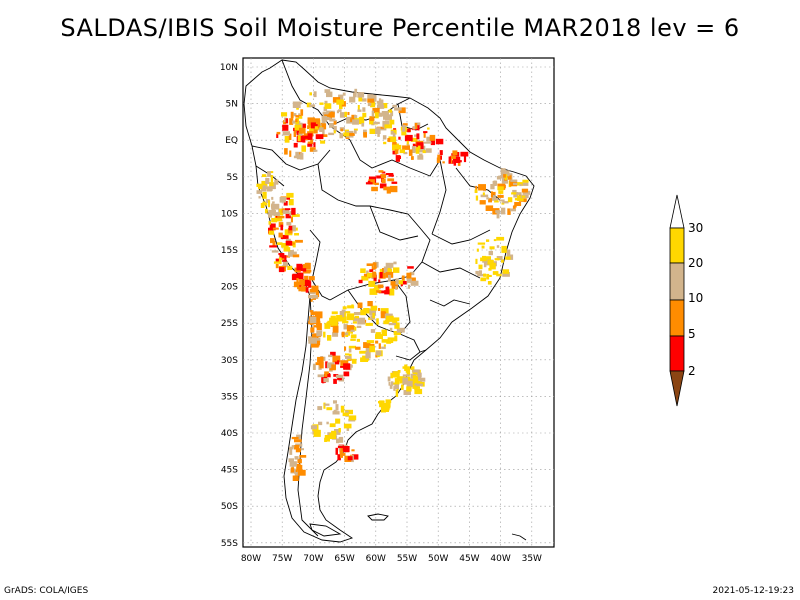 This screenshot has height=600, width=800. I want to click on border-colombia-venezuela, so click(306, 93).